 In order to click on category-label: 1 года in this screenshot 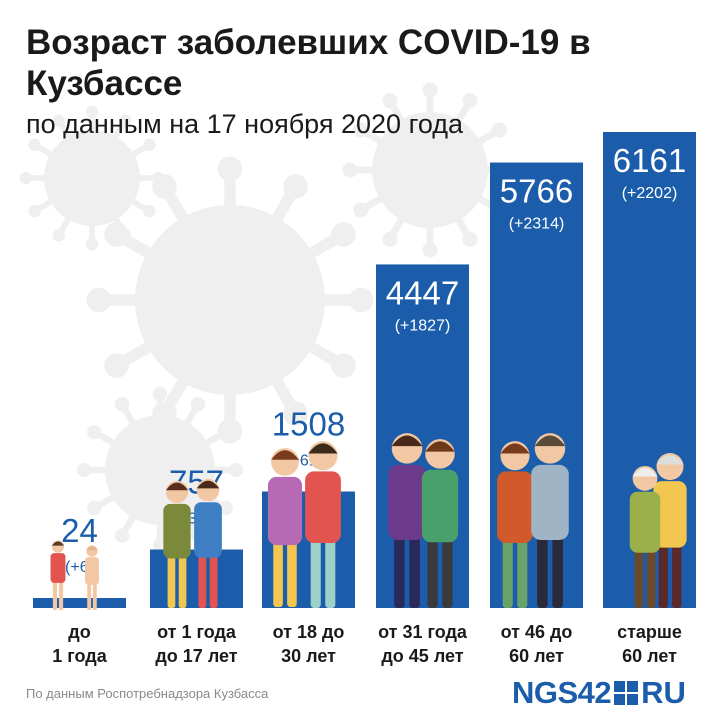, I will do `click(79, 656)`.